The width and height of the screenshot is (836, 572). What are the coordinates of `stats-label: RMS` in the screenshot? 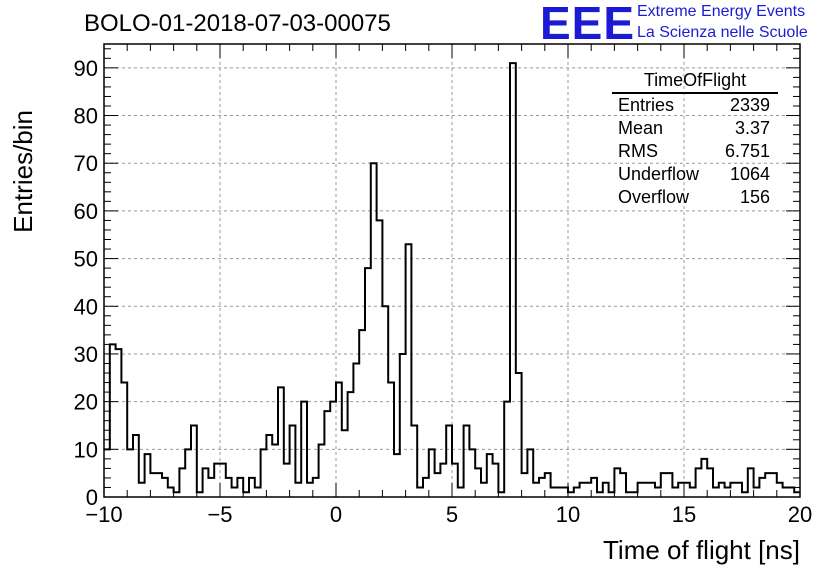 It's located at (638, 151).